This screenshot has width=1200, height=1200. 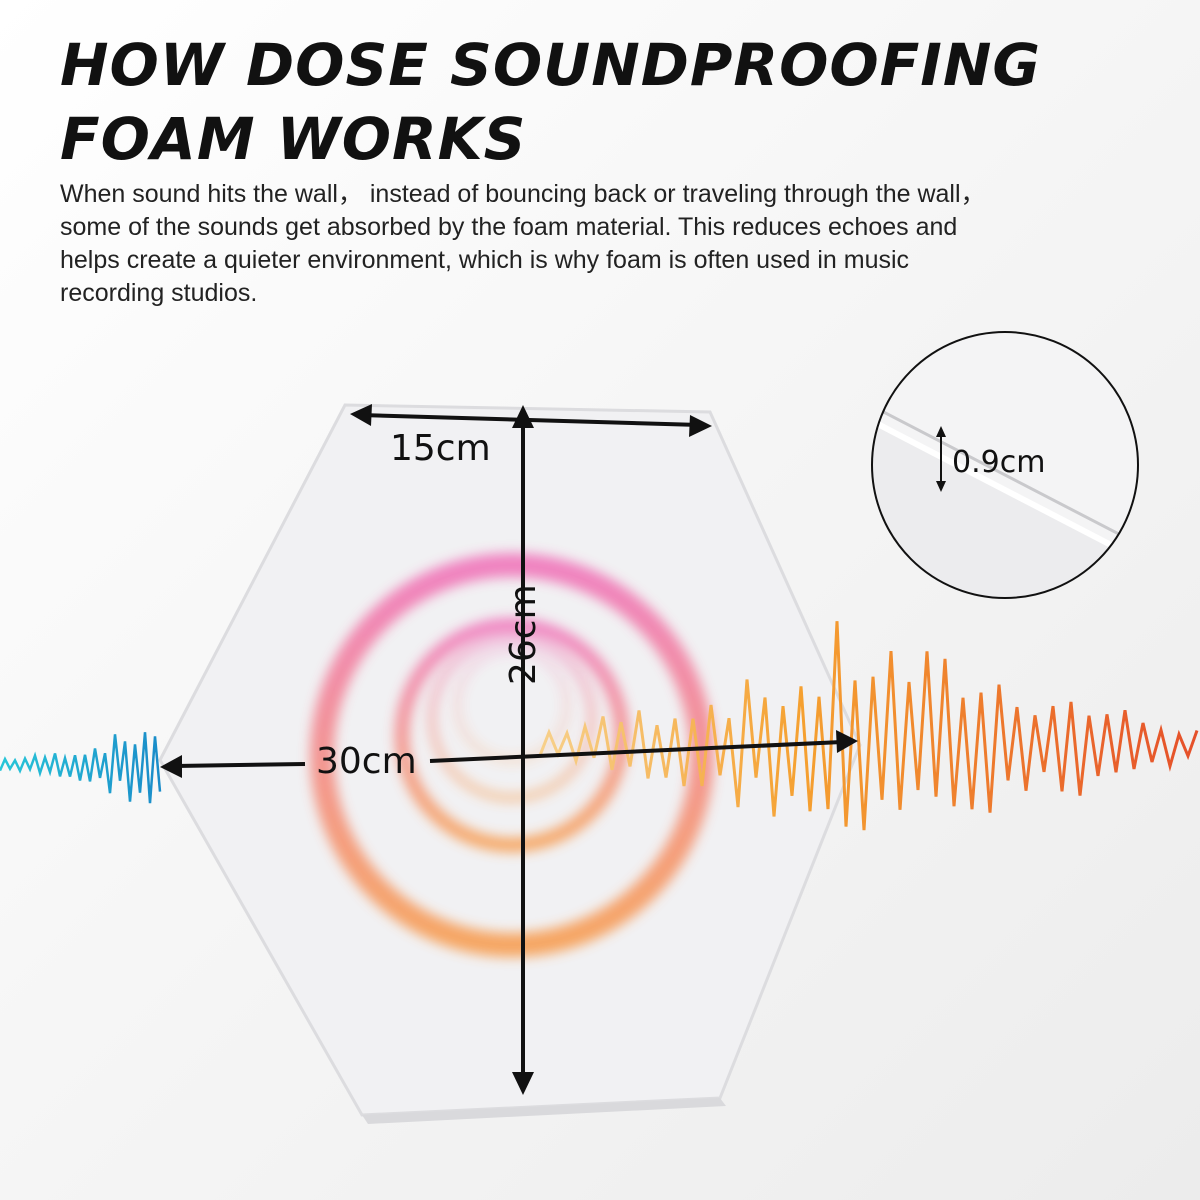 What do you see at coordinates (366, 761) in the screenshot?
I see `width-dimension: 30cm` at bounding box center [366, 761].